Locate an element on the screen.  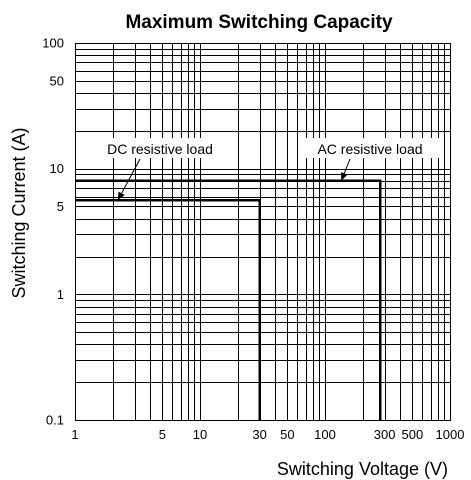
x-tick-label: 5 is located at coordinates (162, 434).